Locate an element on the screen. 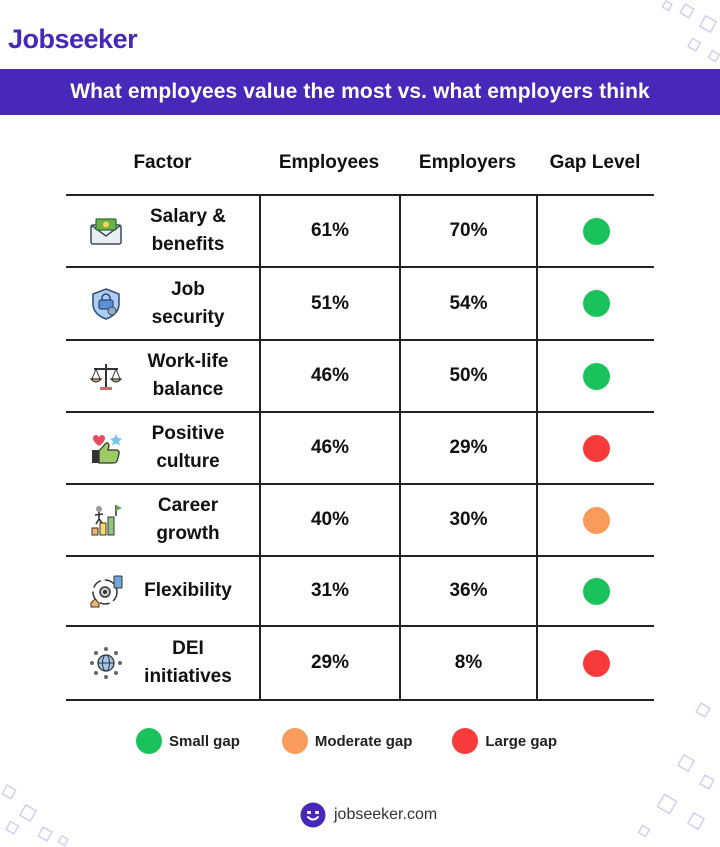 The image size is (720, 847). career-growth-icon is located at coordinates (106, 520).